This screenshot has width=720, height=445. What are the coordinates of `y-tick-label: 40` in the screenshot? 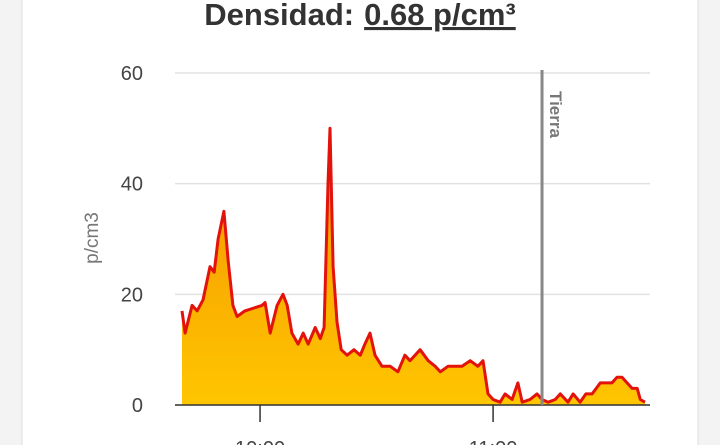 It's located at (132, 185).